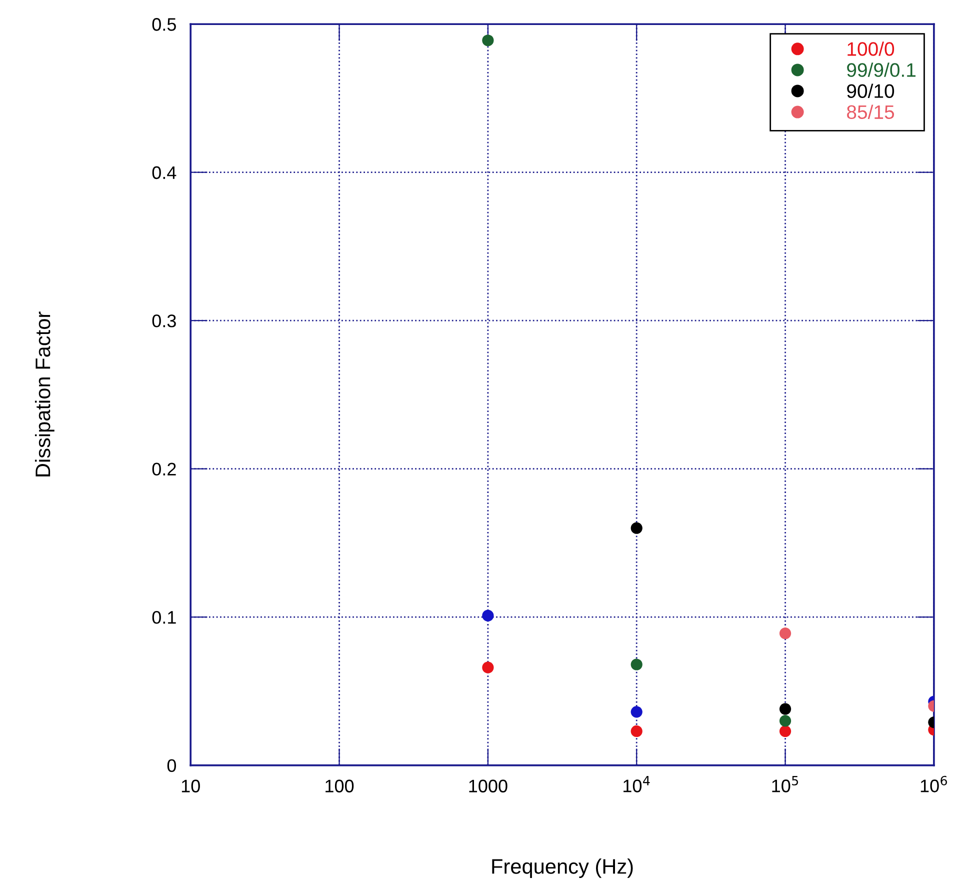 This screenshot has width=953, height=893. What do you see at coordinates (171, 765) in the screenshot?
I see `y-tick-label: 0` at bounding box center [171, 765].